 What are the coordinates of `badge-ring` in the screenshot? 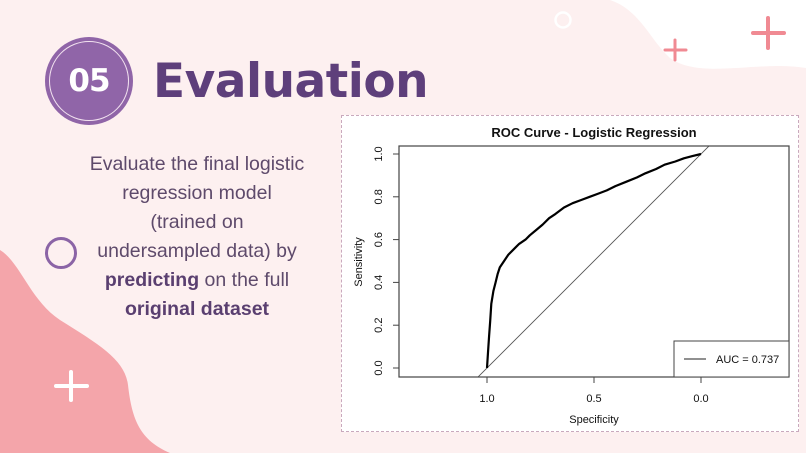 It's located at (89, 81).